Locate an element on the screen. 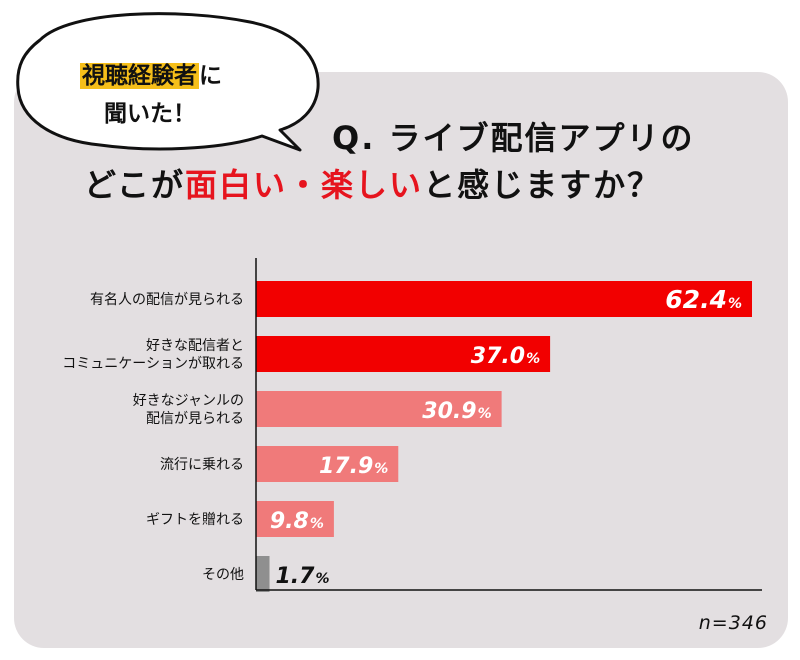 The height and width of the screenshot is (660, 800). question-title-line-1: Q. ライブ配信アプリの is located at coordinates (513, 138).